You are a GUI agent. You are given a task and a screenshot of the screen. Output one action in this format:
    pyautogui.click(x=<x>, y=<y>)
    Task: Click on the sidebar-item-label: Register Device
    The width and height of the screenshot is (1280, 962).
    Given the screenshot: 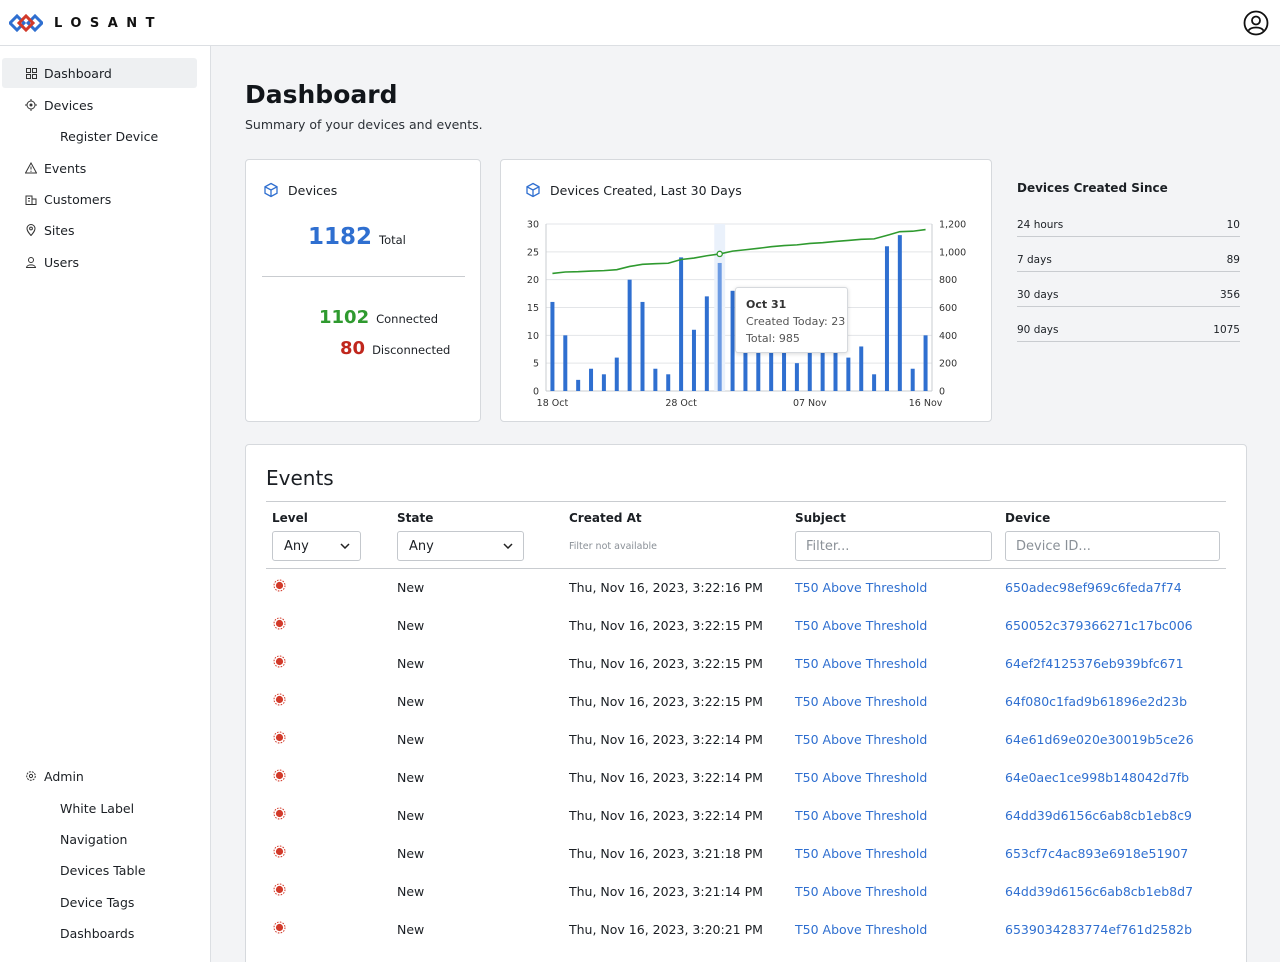 What is the action you would take?
    pyautogui.click(x=109, y=136)
    